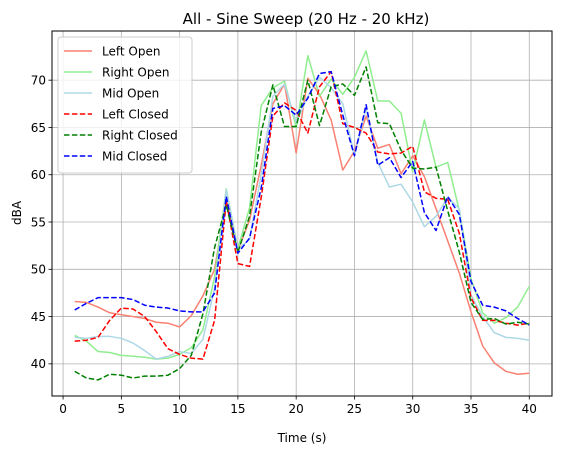 The width and height of the screenshot is (562, 455). I want to click on x-axis-label: Time (s), so click(302, 438).